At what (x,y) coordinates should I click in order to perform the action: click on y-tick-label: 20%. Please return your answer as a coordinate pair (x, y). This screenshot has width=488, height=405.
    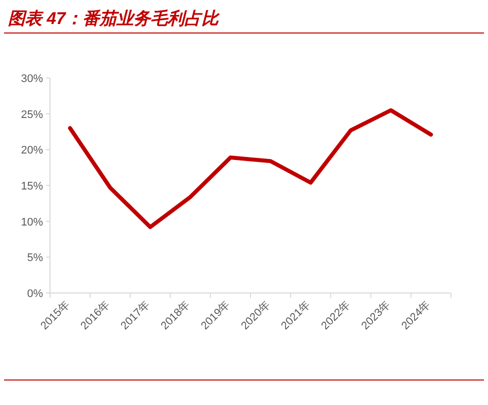
    Looking at the image, I should click on (32, 150).